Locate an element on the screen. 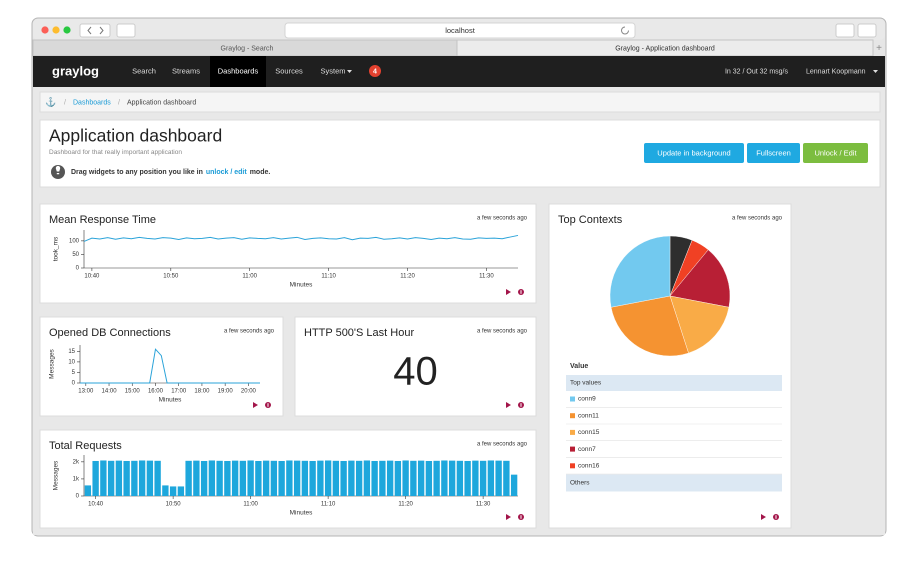 The width and height of the screenshot is (920, 584). x-tick-label: 16:00 is located at coordinates (156, 392).